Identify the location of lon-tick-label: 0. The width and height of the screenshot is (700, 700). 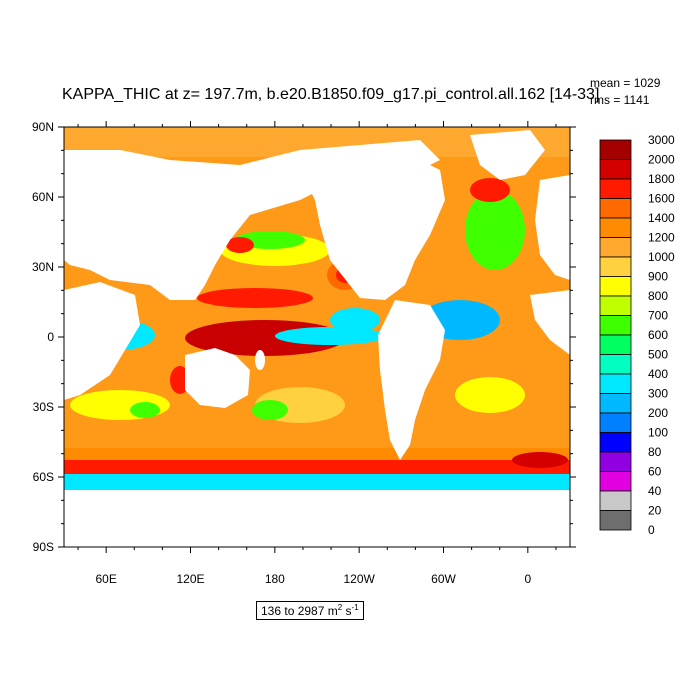
(527, 579).